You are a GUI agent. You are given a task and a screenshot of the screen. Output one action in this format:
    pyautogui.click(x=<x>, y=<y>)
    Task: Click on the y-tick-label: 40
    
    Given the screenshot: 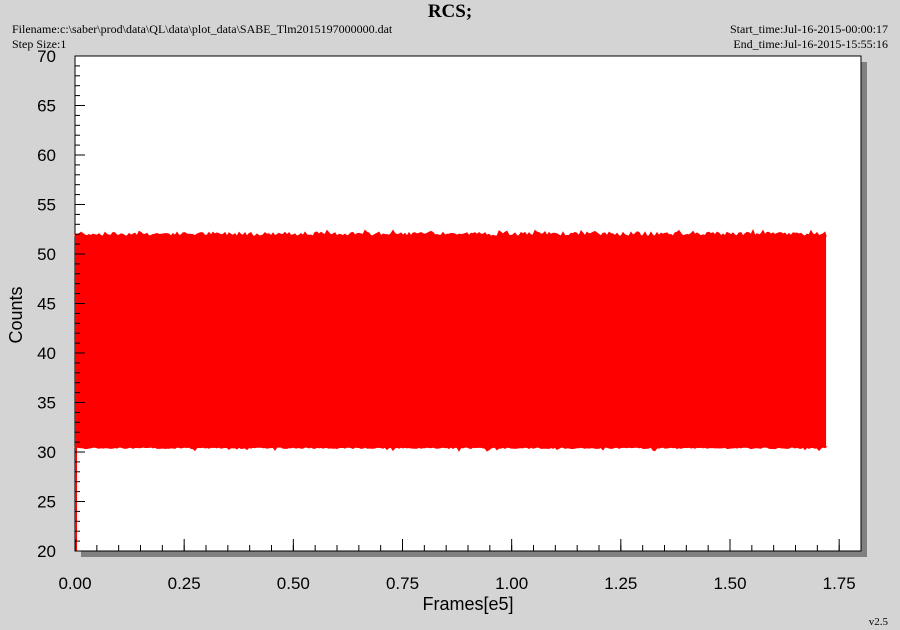 What is the action you would take?
    pyautogui.click(x=46, y=353)
    